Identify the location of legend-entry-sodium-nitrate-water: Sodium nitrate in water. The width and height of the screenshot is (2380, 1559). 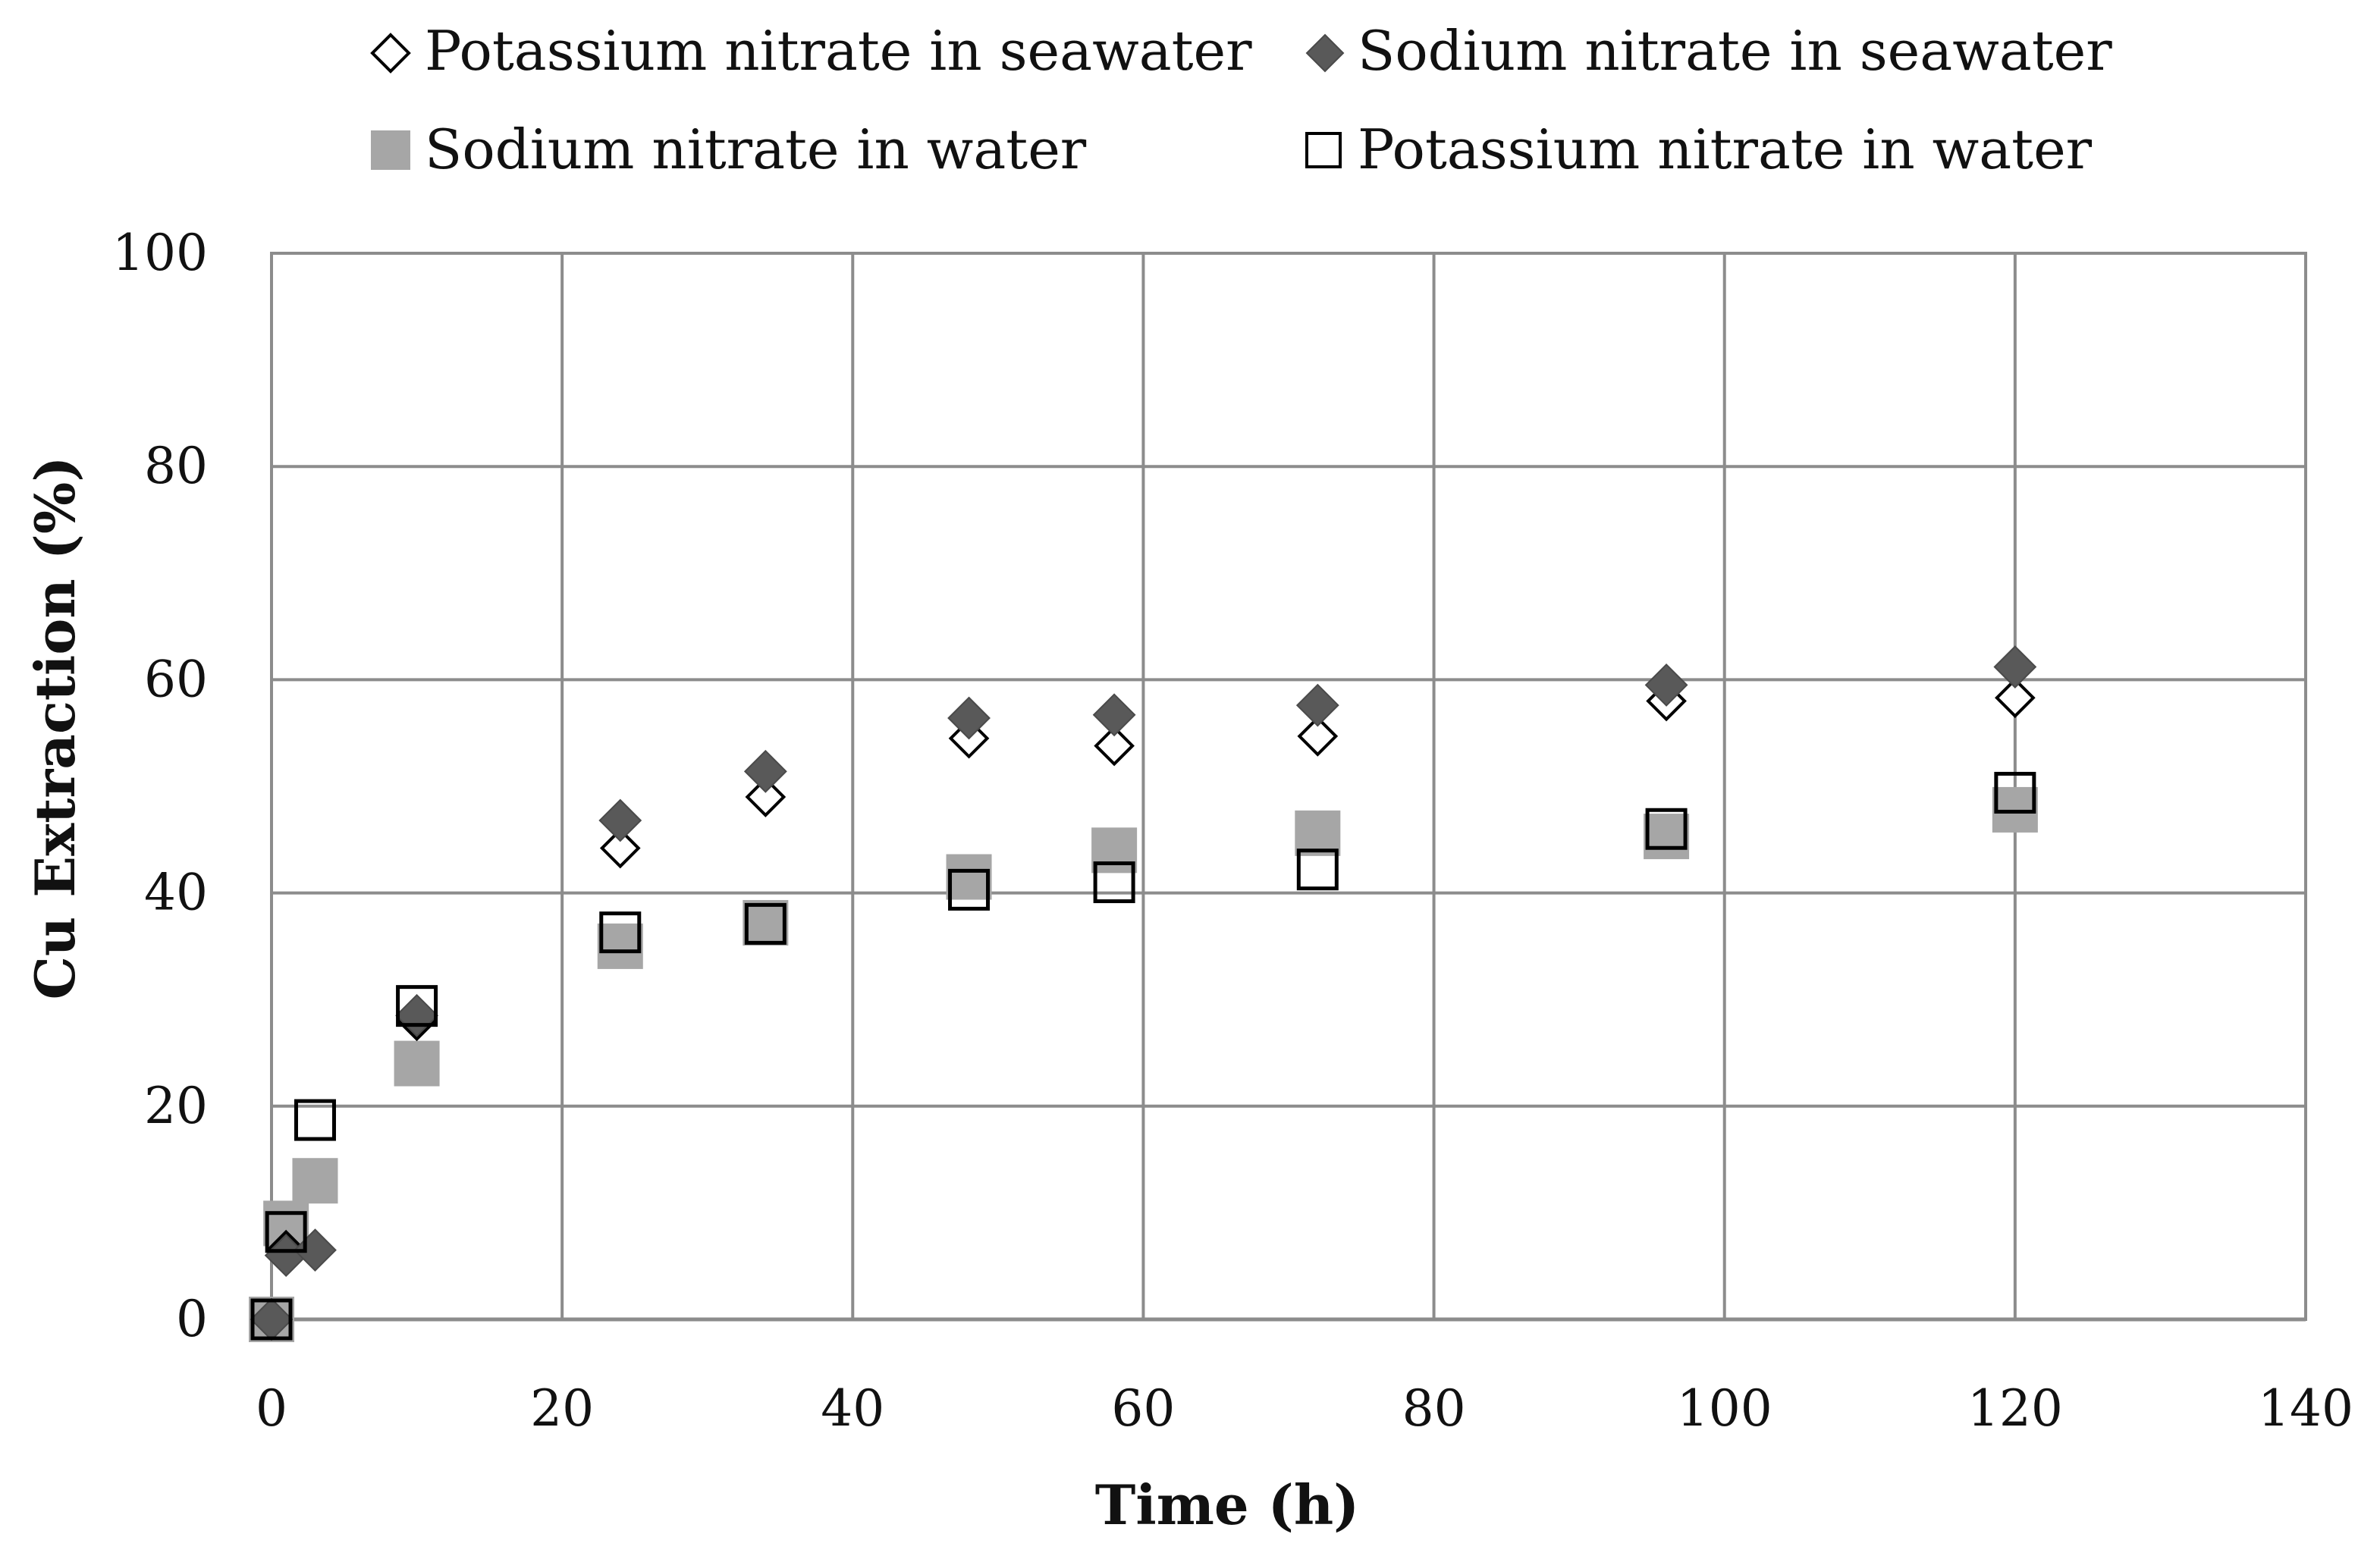
(729, 149).